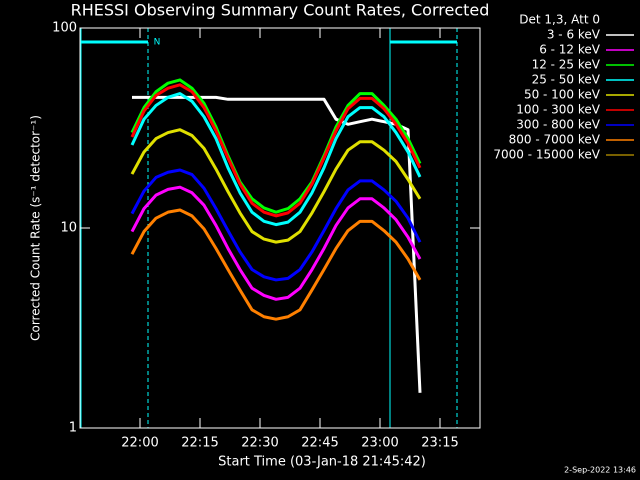 The height and width of the screenshot is (480, 640). What do you see at coordinates (558, 110) in the screenshot?
I see `legend-label: 100 - 300 keV` at bounding box center [558, 110].